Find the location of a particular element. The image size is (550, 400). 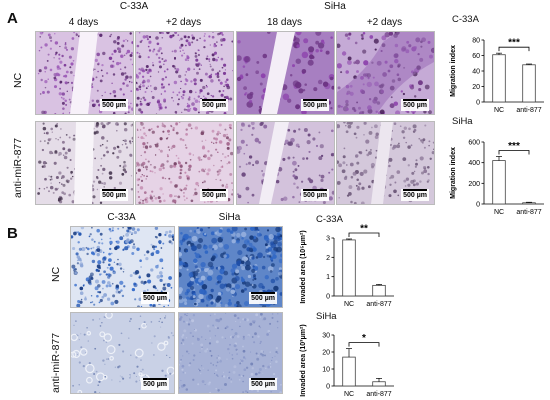

chart0-svg: 0 20 40 60 80 Migration index NC anti-877 *** is located at coordinates (497, 76).